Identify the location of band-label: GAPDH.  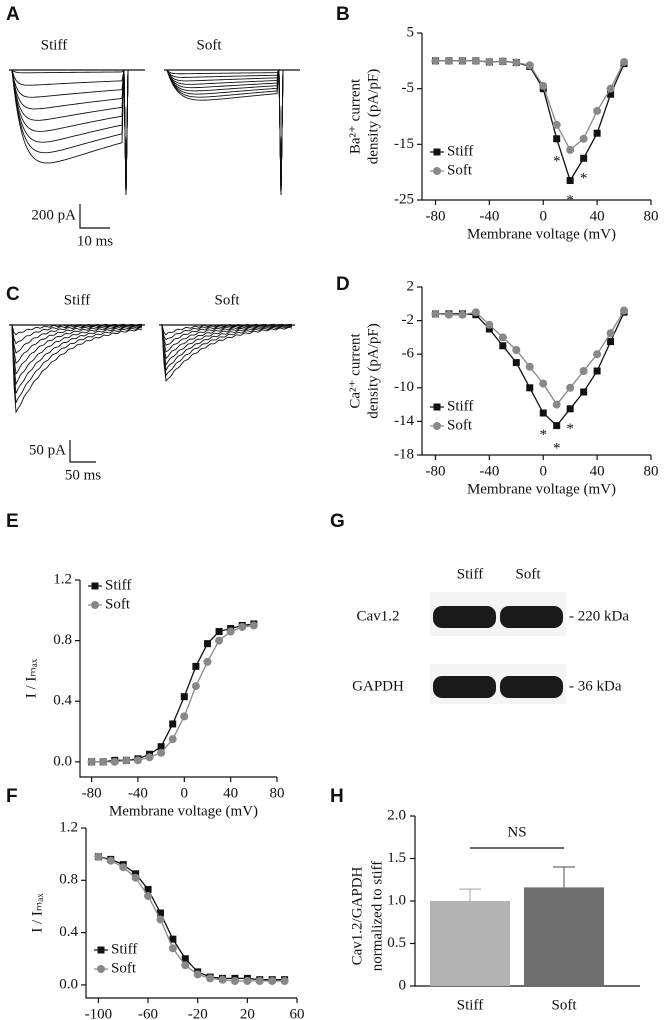
(378, 686).